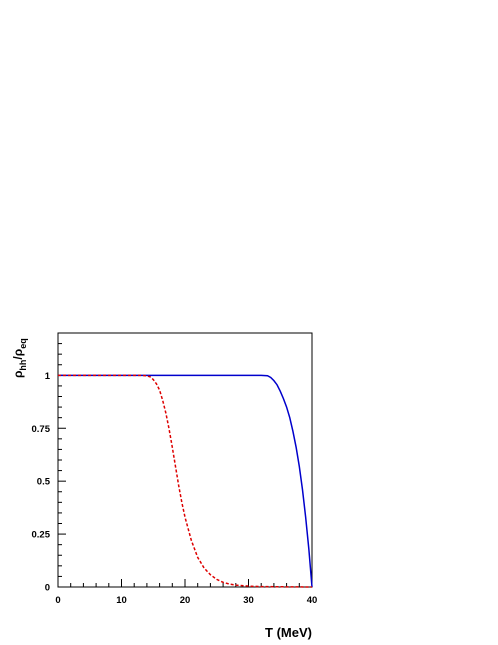 This screenshot has width=498, height=645. I want to click on y-axis-label: ρhh/ρeq, so click(19, 358).